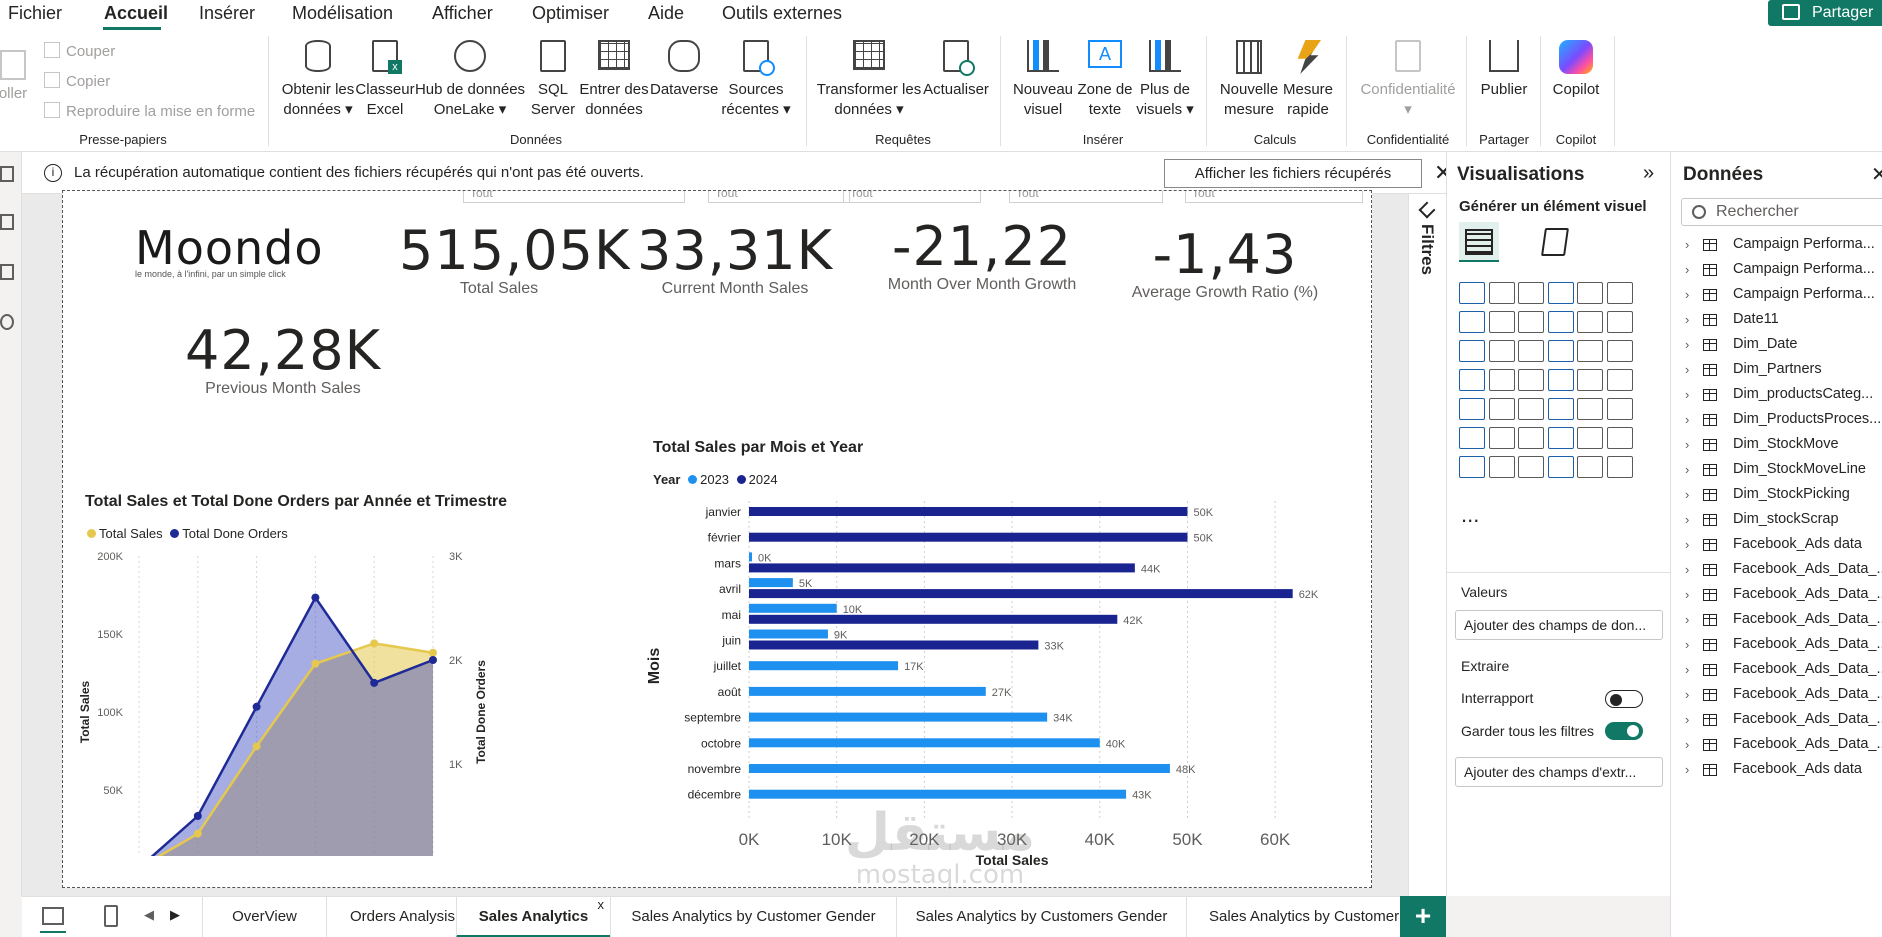 The height and width of the screenshot is (937, 1882). Describe the element at coordinates (79, 51) in the screenshot. I see `cut-button: Couper` at that location.